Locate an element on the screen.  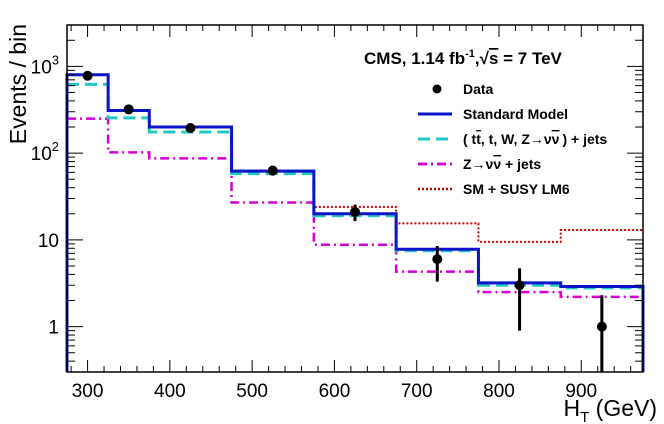
cms-annotation: CMS, 1.14 fb-1,√s = 7 TeV is located at coordinates (463, 58).